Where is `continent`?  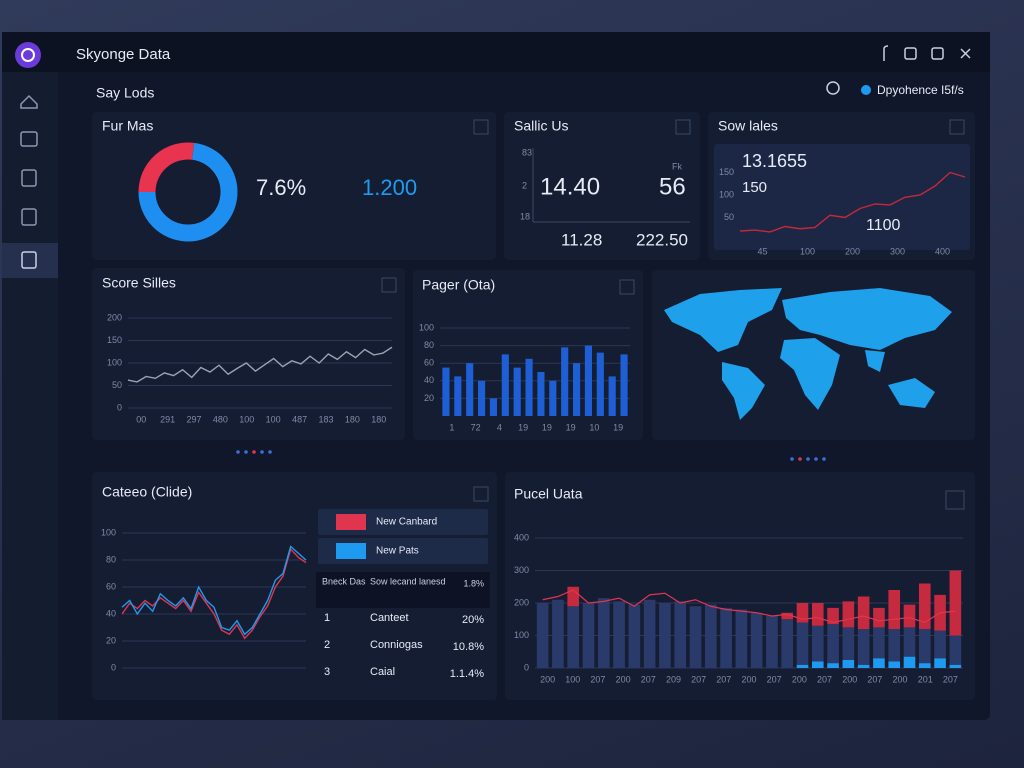
continent is located at coordinates (911, 393).